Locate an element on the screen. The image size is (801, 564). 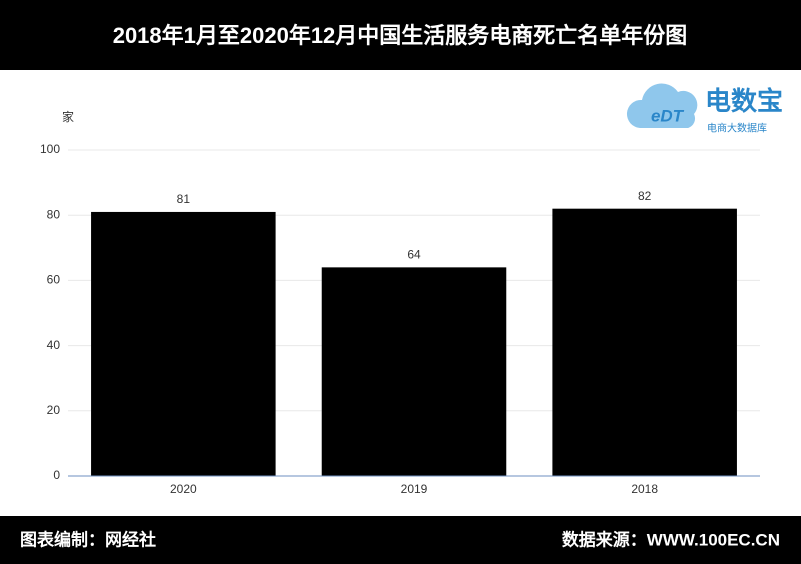
y-tick-label: 100 is located at coordinates (50, 149).